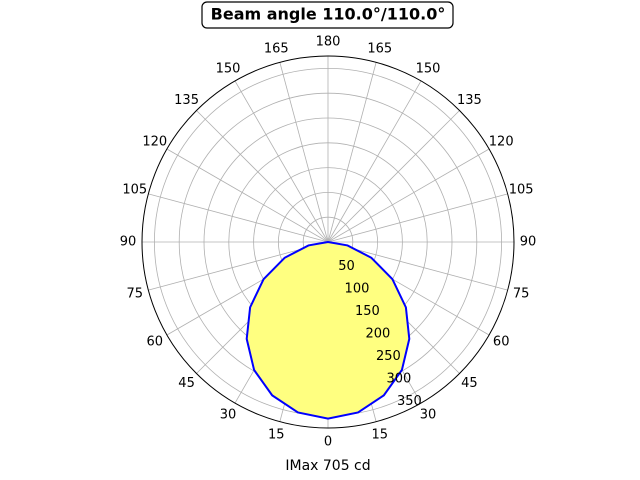 The width and height of the screenshot is (640, 480). I want to click on r-tick-label: 150, so click(367, 311).